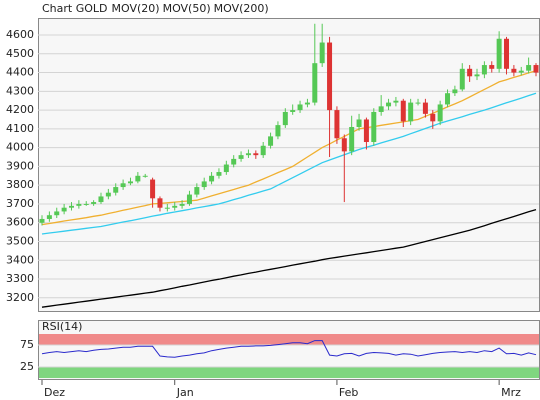 The width and height of the screenshot is (540, 400). What do you see at coordinates (136, 8) in the screenshot?
I see `legend-entry: MOV(20)` at bounding box center [136, 8].